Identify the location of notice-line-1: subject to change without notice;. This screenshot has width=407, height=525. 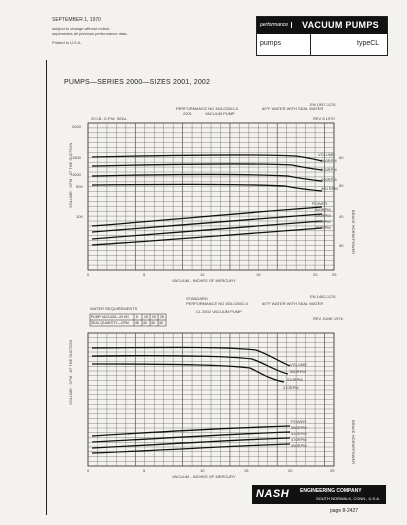
(81, 28).